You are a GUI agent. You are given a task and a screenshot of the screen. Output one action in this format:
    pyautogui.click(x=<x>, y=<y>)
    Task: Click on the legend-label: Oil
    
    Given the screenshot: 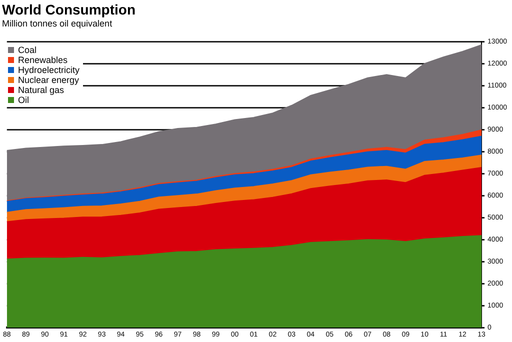 What is the action you would take?
    pyautogui.click(x=23, y=100)
    